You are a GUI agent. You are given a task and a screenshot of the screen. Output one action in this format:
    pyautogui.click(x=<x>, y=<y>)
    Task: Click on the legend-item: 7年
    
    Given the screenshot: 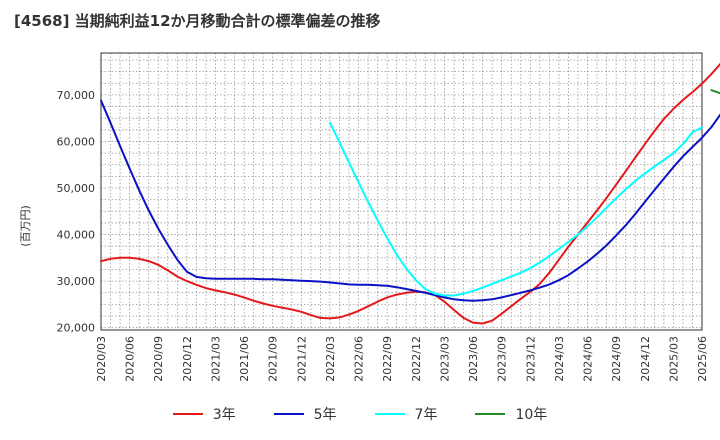 What is the action you would take?
    pyautogui.click(x=406, y=414)
    